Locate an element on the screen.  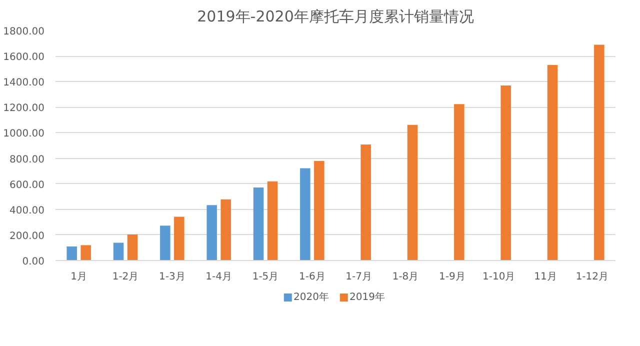
x-tick-label: 11月 is located at coordinates (545, 277).